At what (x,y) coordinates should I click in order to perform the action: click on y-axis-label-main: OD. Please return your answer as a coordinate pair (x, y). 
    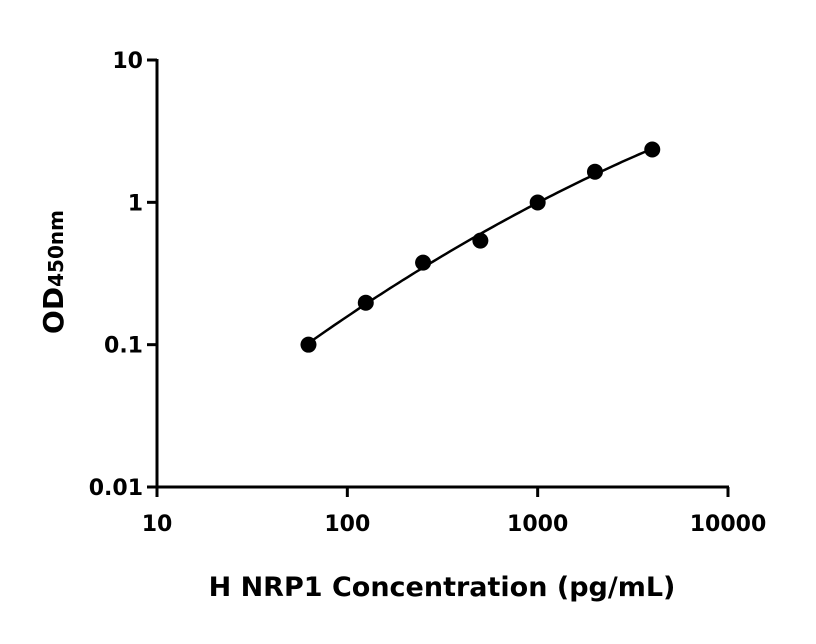
    Looking at the image, I should click on (53, 310).